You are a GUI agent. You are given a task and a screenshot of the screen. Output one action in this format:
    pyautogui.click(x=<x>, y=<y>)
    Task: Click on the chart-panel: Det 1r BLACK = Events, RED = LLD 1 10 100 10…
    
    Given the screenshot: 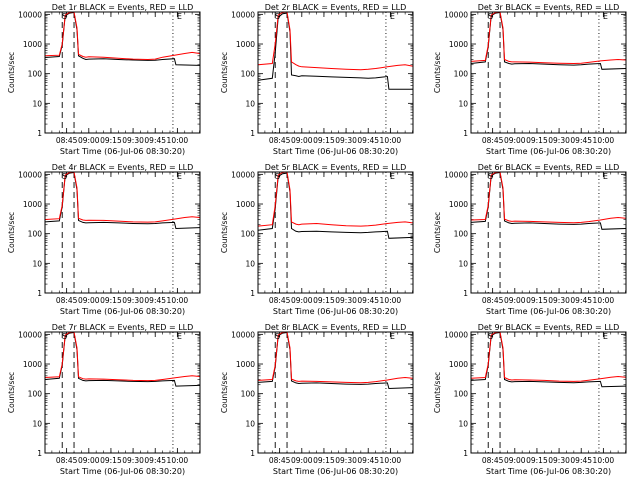 What is the action you would take?
    pyautogui.click(x=104, y=79)
    